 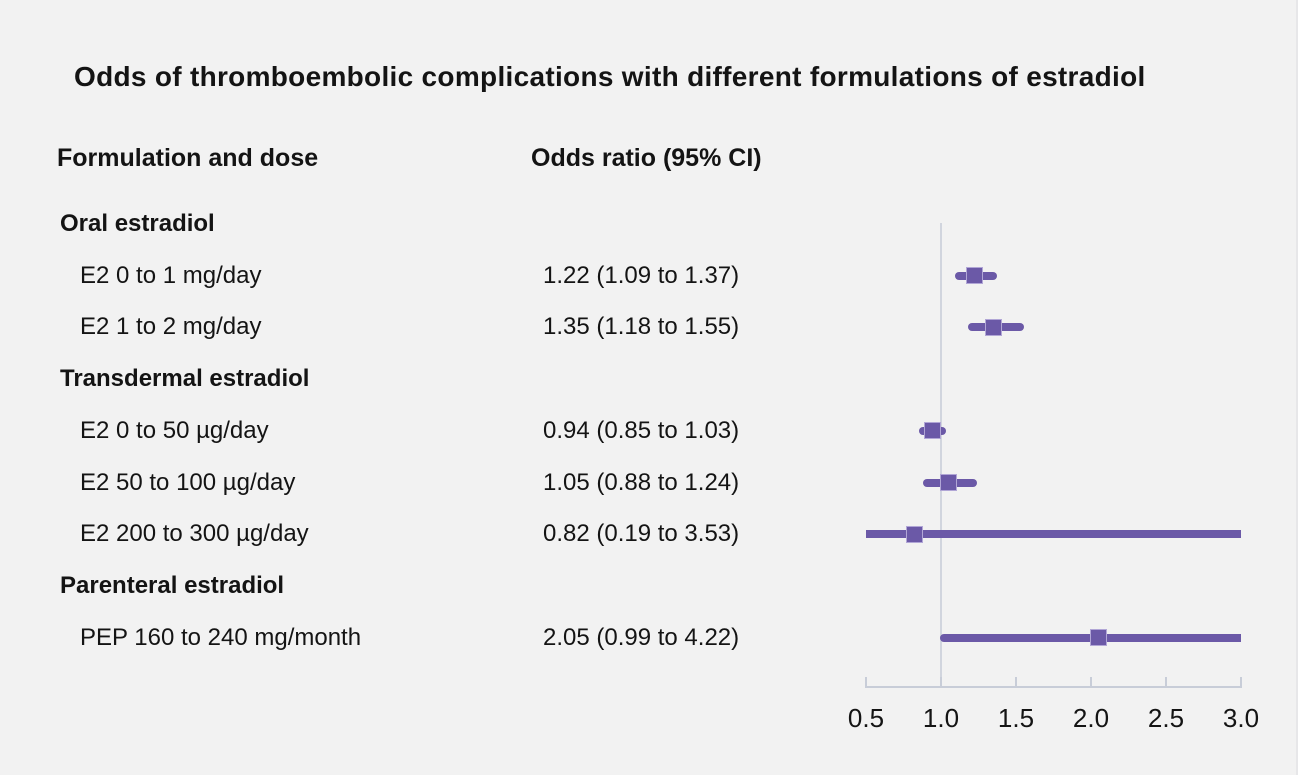 What do you see at coordinates (646, 158) in the screenshot?
I see `column-header-odds-ratio: Odds ratio (95% CI)` at bounding box center [646, 158].